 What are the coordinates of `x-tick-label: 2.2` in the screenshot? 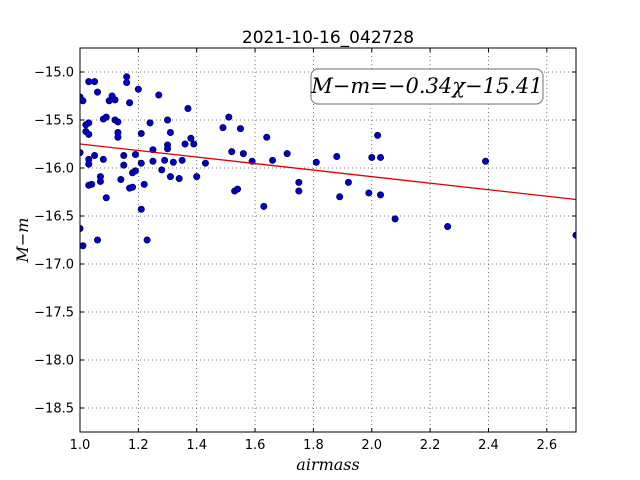 It's located at (430, 445).